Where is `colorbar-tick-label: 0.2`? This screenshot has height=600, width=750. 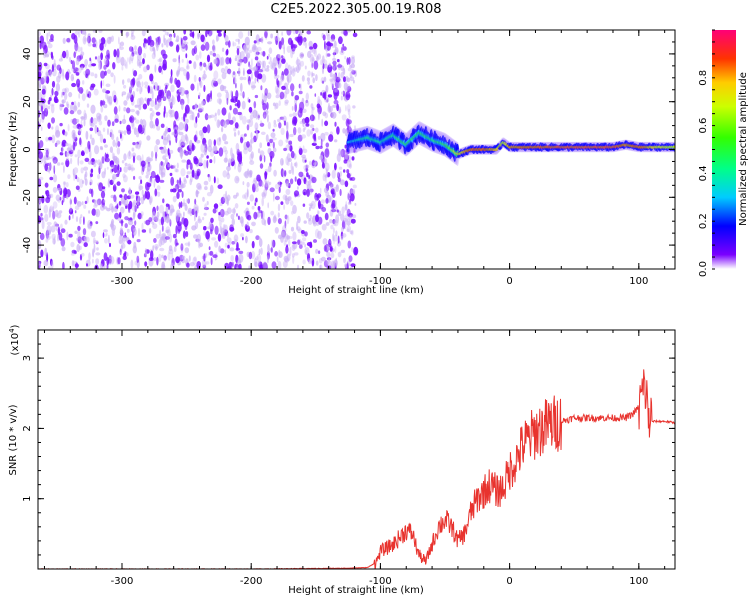 colorbar-tick-label: 0.2 is located at coordinates (703, 221).